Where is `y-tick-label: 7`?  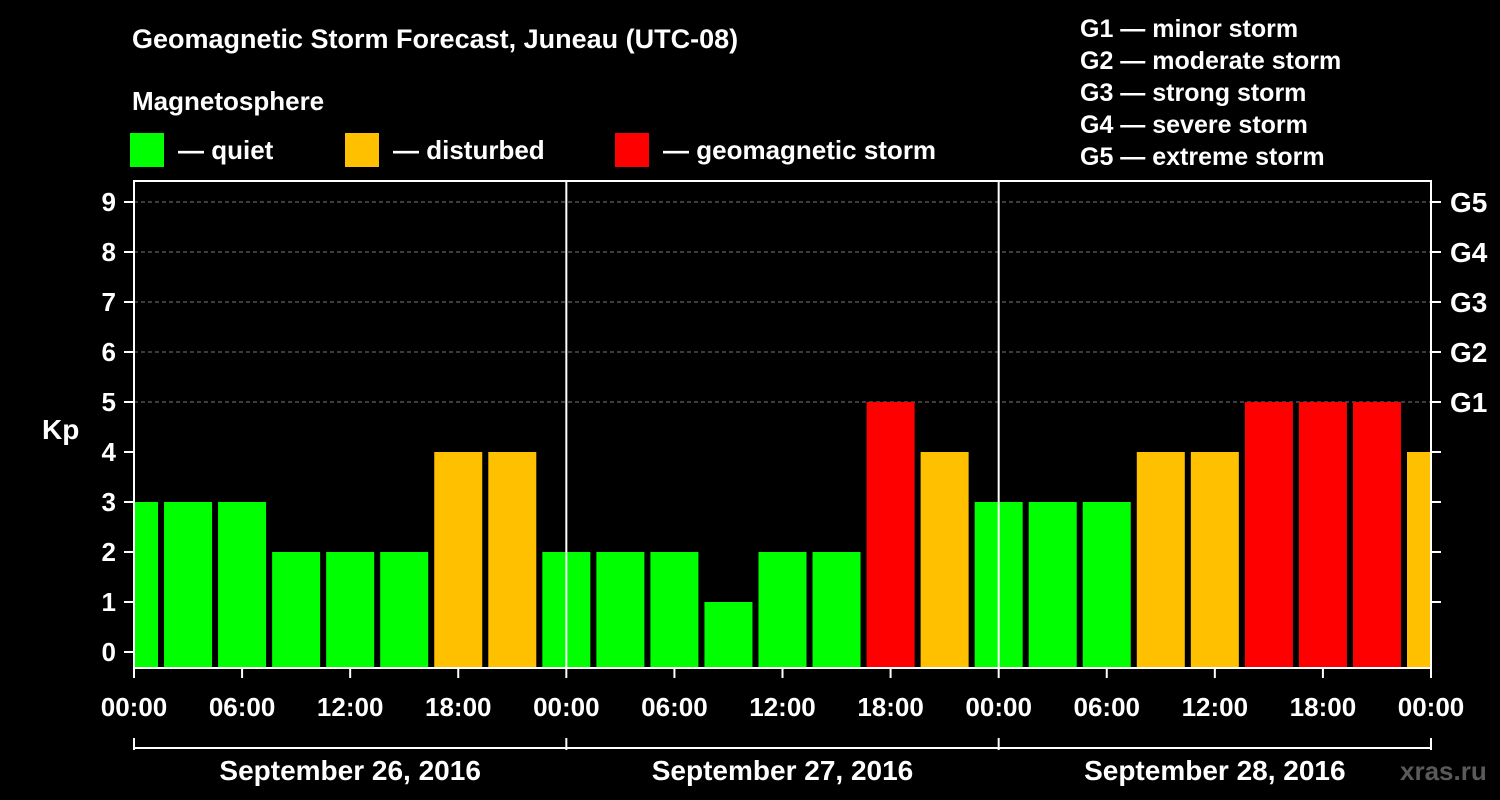 y-tick-label: 7 is located at coordinates (109, 302).